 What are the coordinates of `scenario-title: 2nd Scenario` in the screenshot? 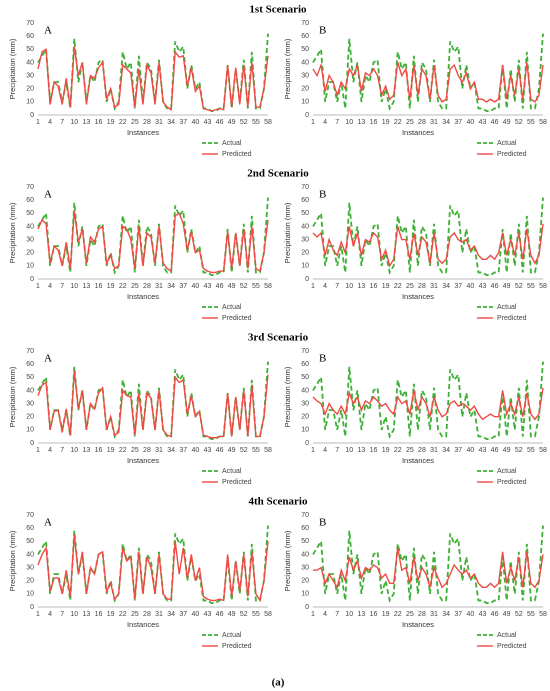 It's located at (278, 174).